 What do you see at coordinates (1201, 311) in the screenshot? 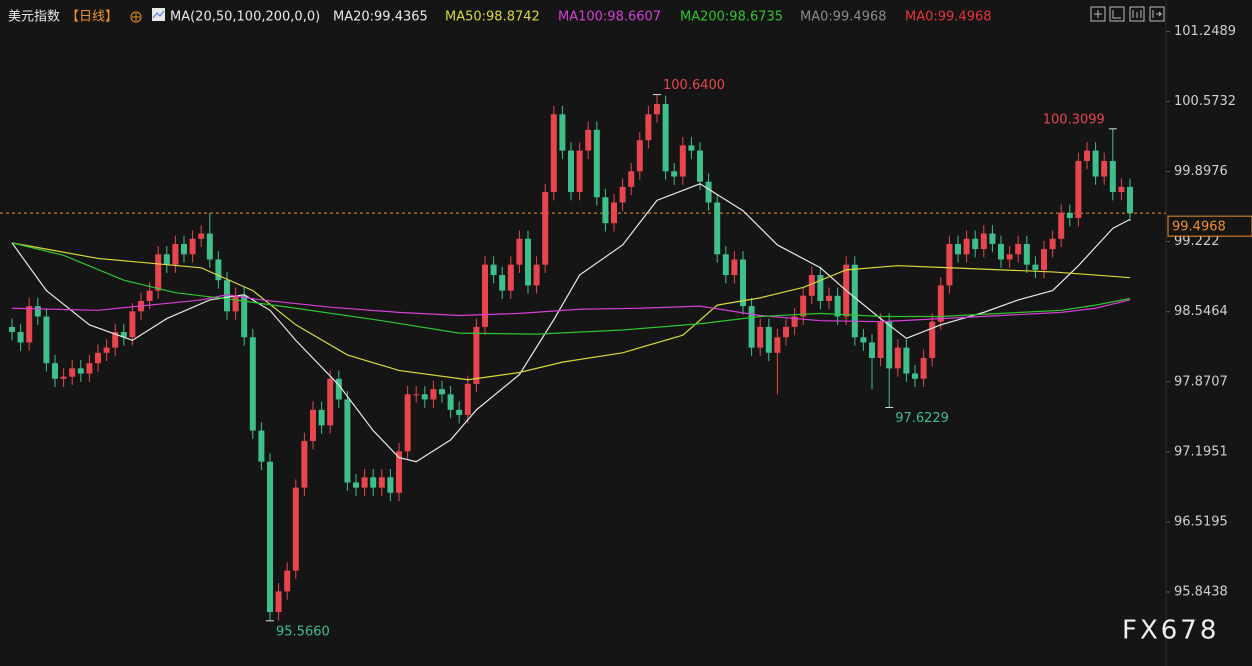
I see `y-tick-label: 98.5464` at bounding box center [1201, 311].